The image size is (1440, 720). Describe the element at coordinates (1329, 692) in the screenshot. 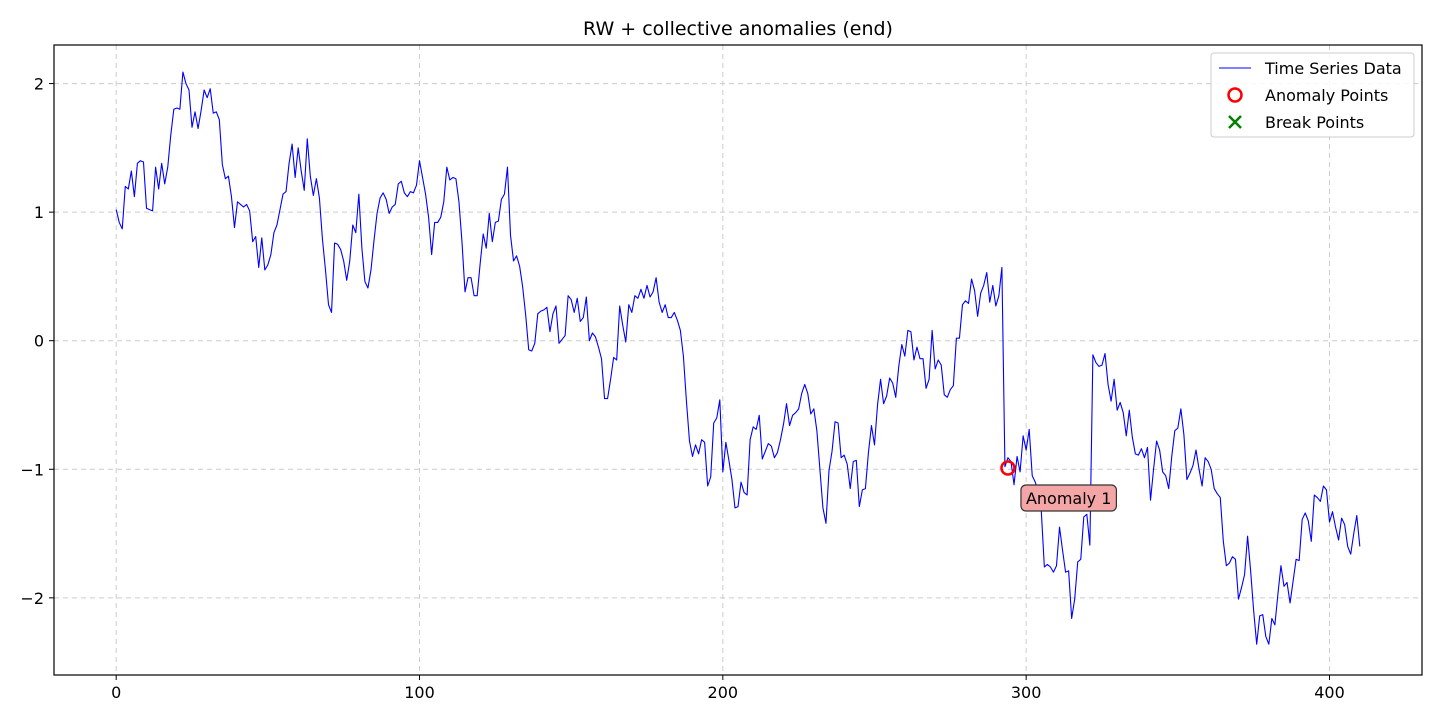

I see `x-tick-label: 400` at that location.